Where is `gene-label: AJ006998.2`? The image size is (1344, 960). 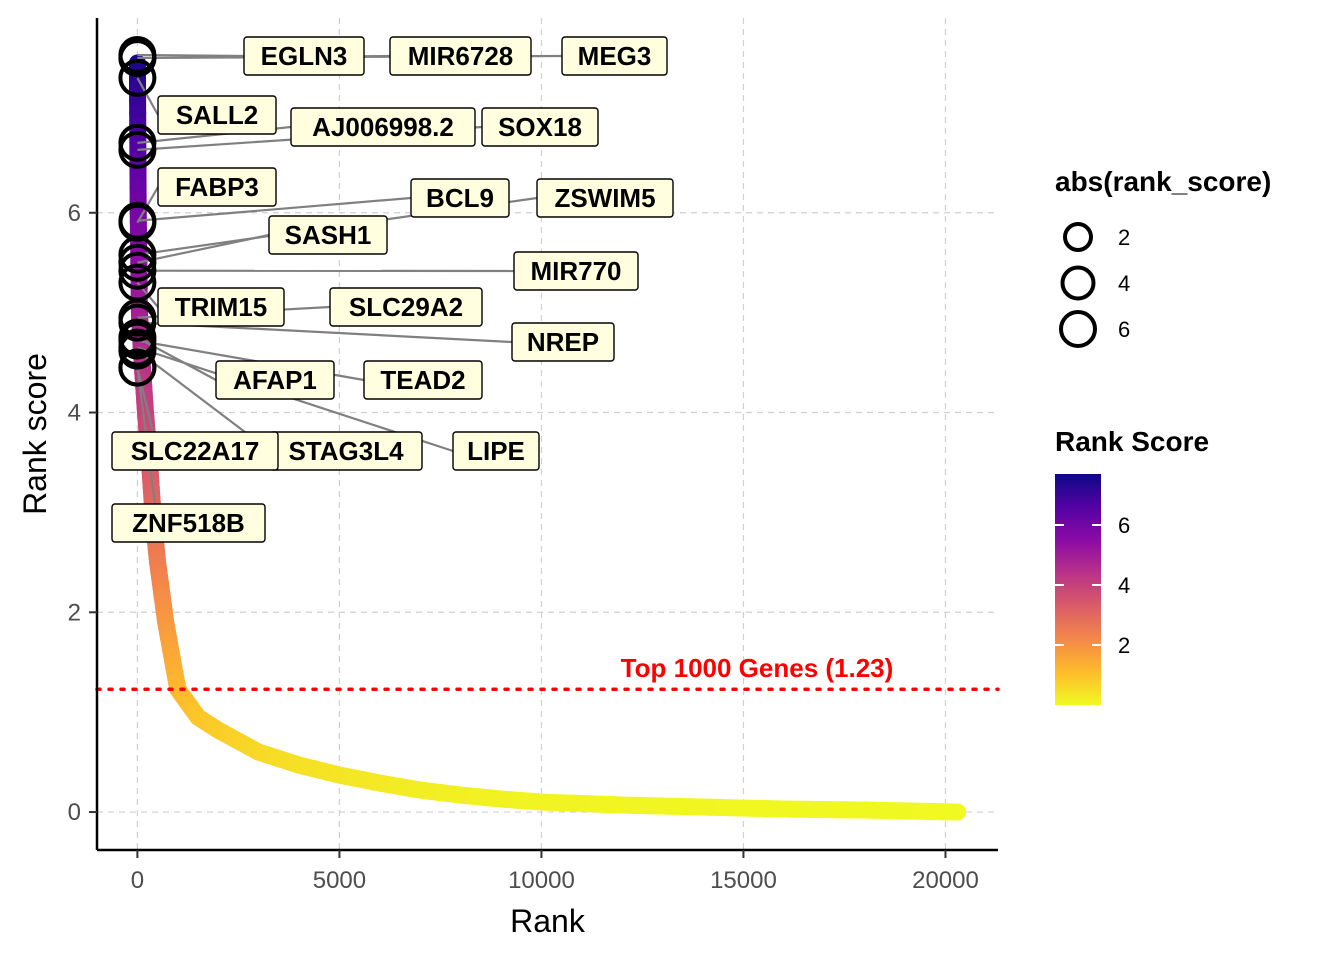 gene-label: AJ006998.2 is located at coordinates (383, 127).